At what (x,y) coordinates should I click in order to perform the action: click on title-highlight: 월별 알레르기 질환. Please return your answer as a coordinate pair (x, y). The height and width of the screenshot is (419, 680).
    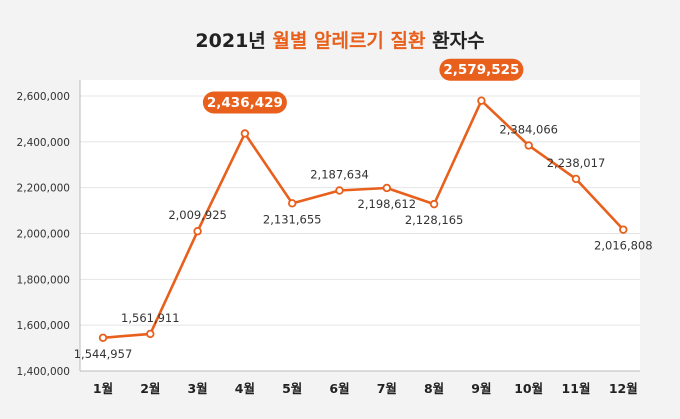
    Looking at the image, I should click on (349, 41).